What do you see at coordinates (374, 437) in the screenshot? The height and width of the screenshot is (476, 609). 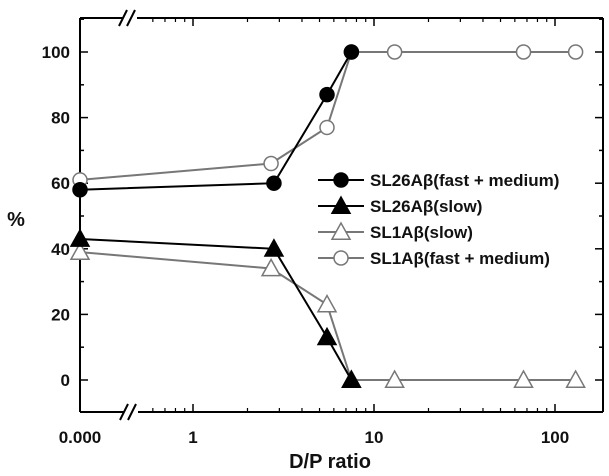 I see `x-tick-label: 10` at bounding box center [374, 437].